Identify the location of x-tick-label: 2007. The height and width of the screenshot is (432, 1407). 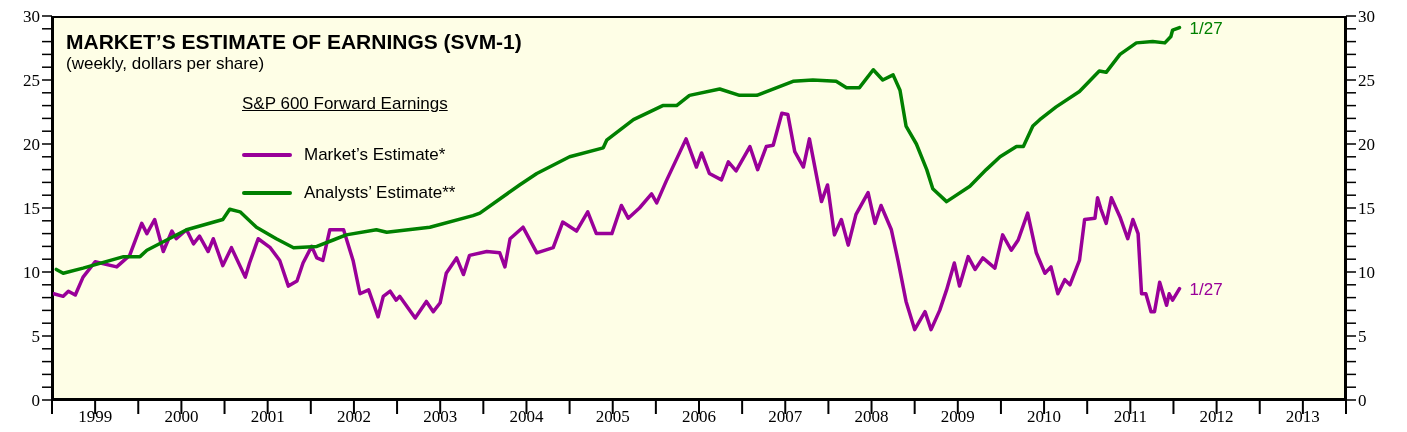
(785, 416).